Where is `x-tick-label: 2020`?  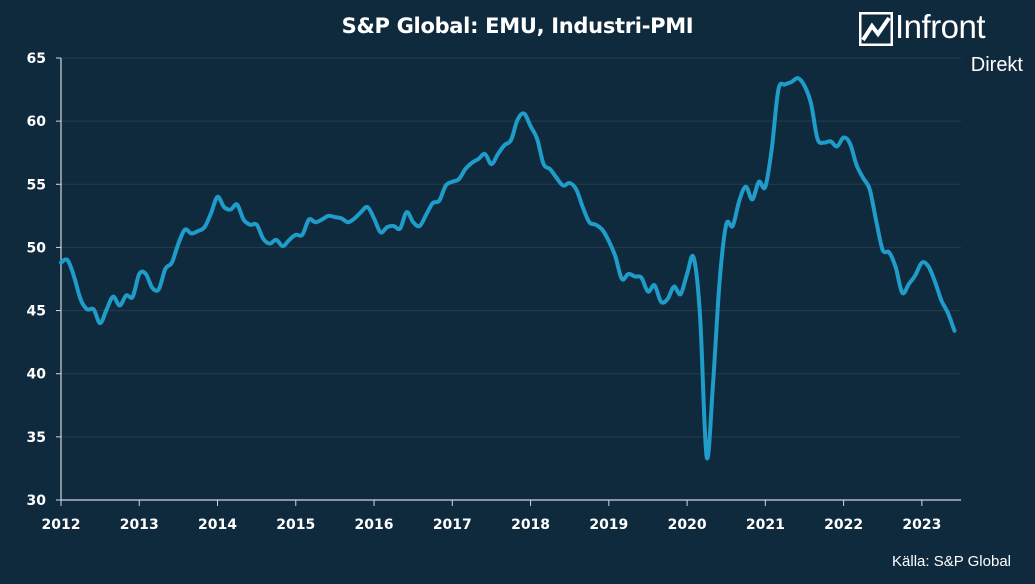 x-tick-label: 2020 is located at coordinates (687, 525).